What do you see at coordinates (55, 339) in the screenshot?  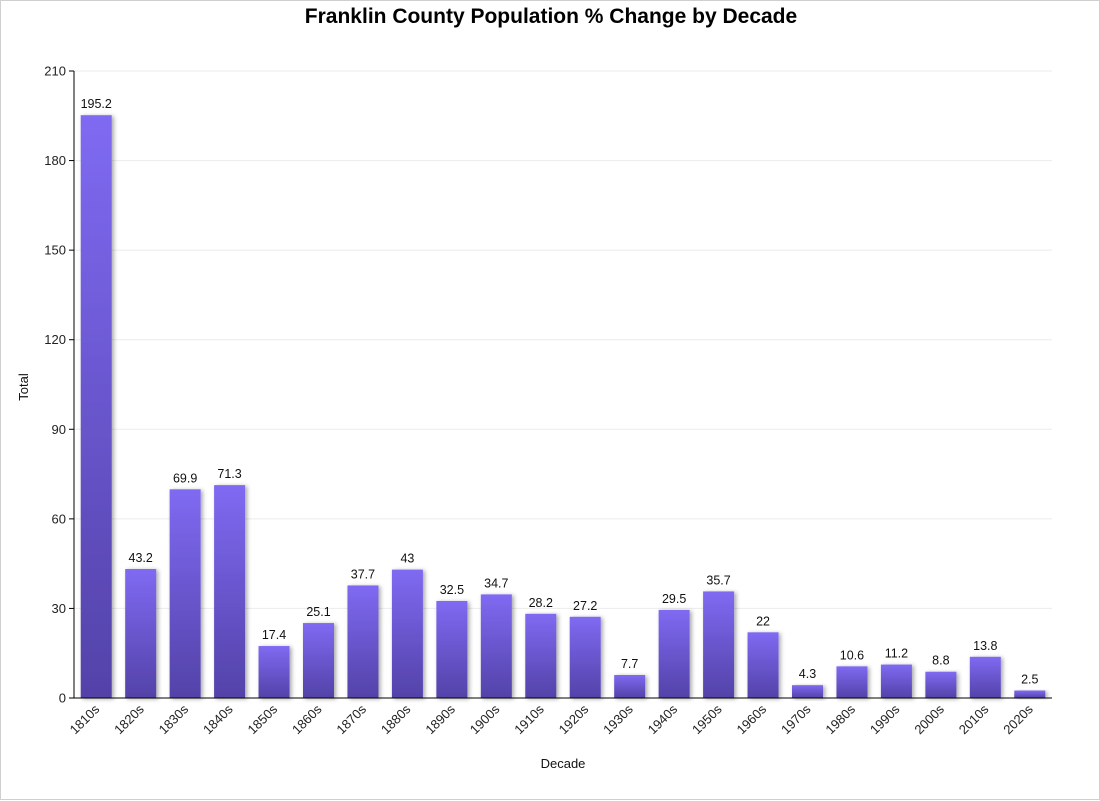 I see `y-tick-label: 120` at bounding box center [55, 339].